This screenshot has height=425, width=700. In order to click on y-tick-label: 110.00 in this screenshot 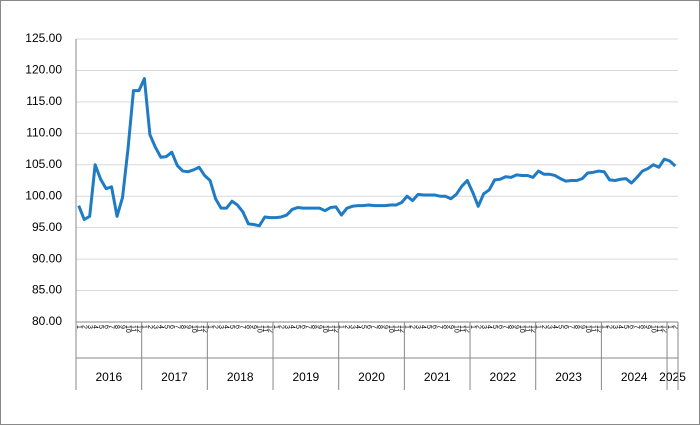, I will do `click(44, 133)`.